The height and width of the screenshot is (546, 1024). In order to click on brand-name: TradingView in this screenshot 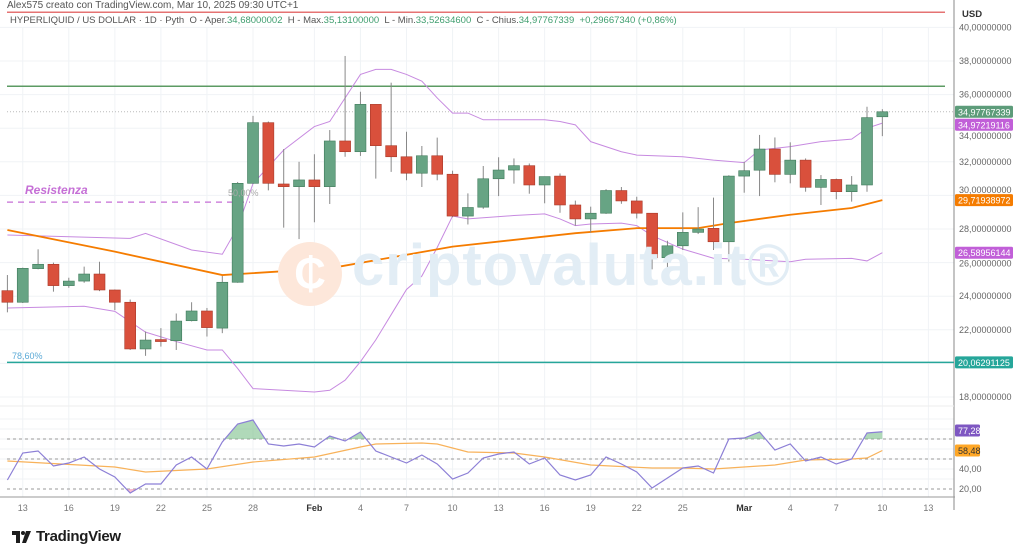, I will do `click(78, 536)`.